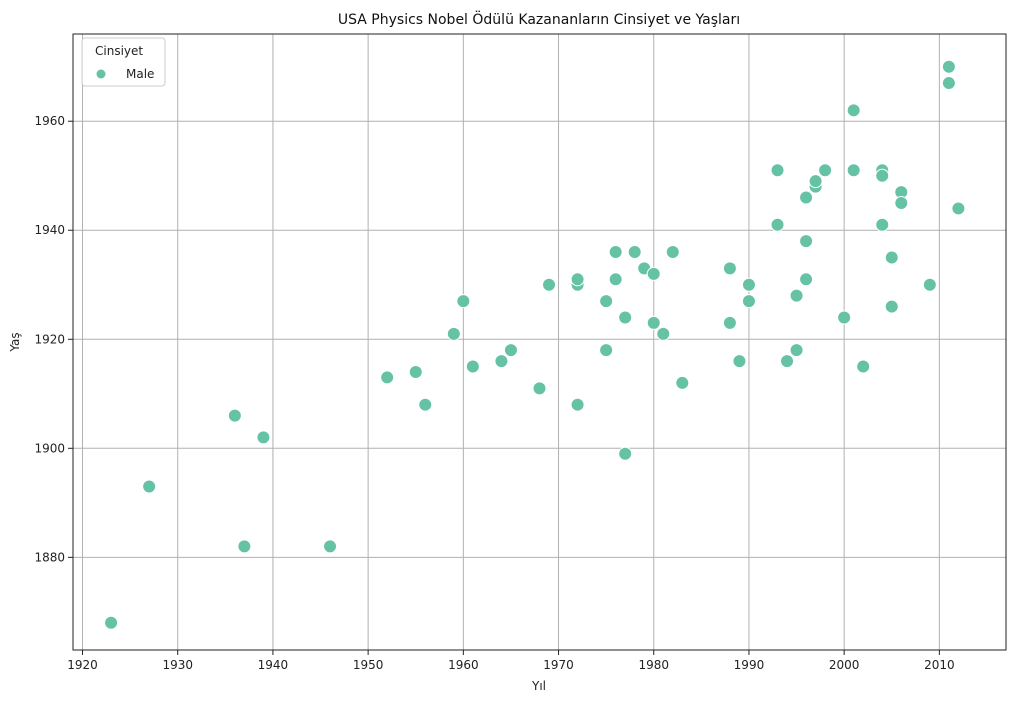 The image size is (1014, 702). What do you see at coordinates (463, 665) in the screenshot?
I see `x-tick-label: 1960` at bounding box center [463, 665].